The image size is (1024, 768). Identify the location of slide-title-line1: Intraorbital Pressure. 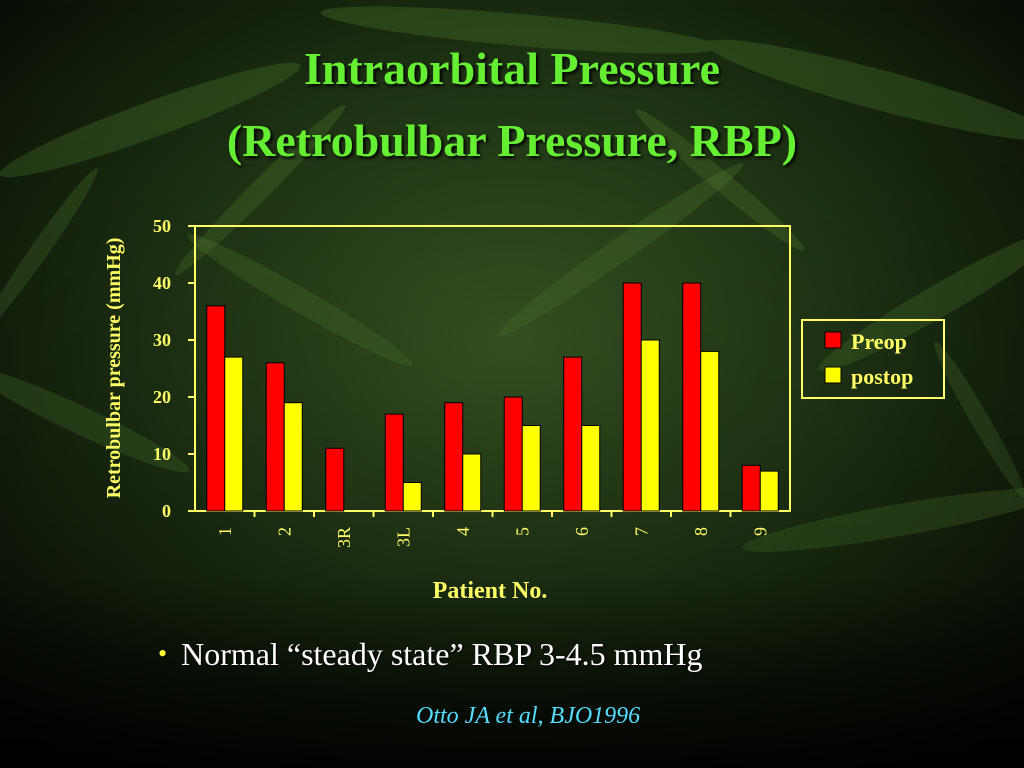
(512, 68).